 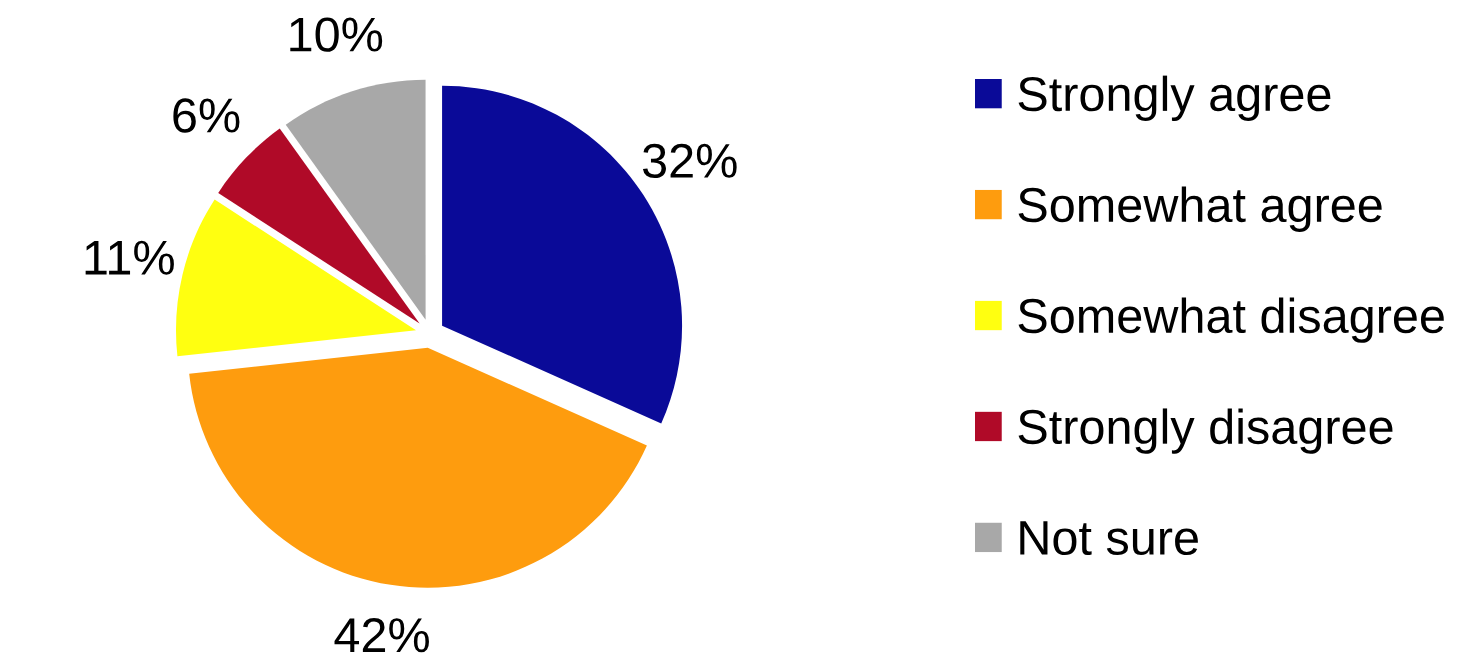 What do you see at coordinates (129, 257) in the screenshot?
I see `data-label: 11%` at bounding box center [129, 257].